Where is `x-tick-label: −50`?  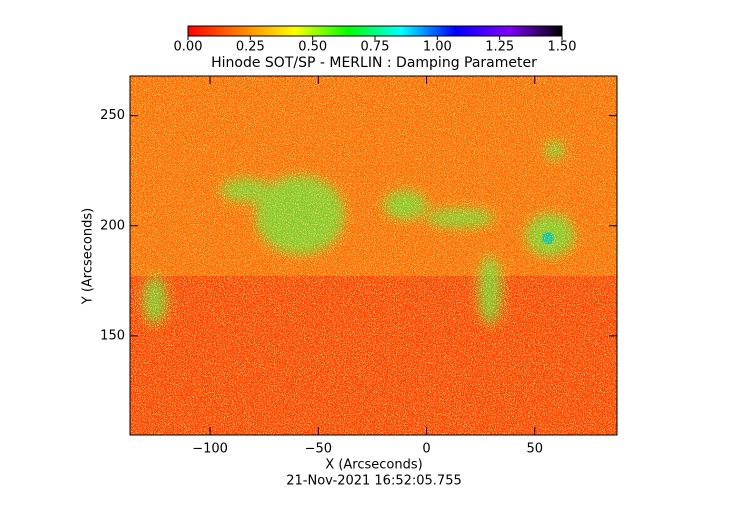
x-tick-label: −50 is located at coordinates (318, 449).